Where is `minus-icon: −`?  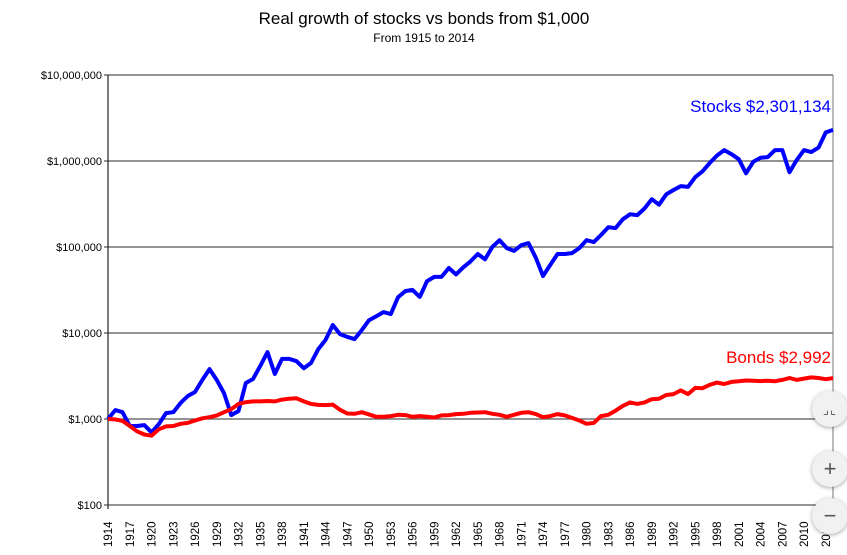
minus-icon: − is located at coordinates (830, 515).